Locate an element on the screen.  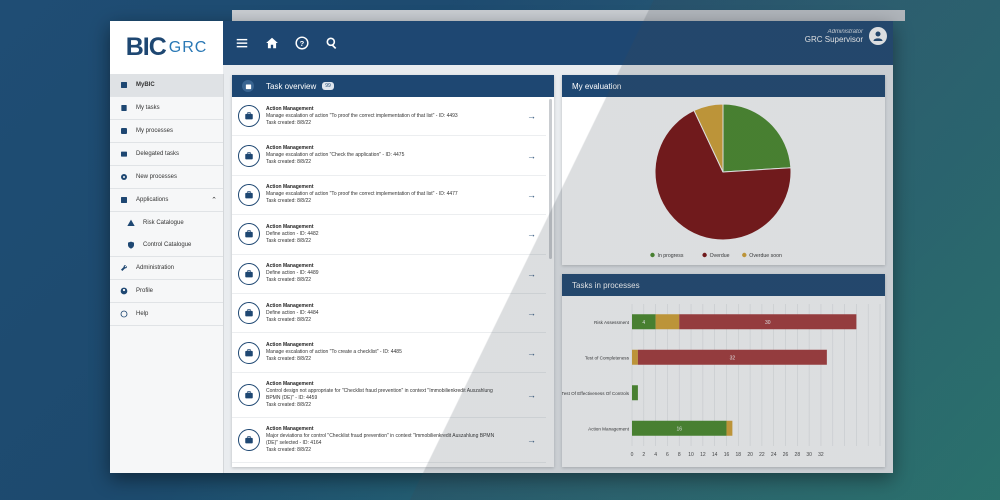
sidebar-item-label: Risk Catalogue is located at coordinates (163, 223).